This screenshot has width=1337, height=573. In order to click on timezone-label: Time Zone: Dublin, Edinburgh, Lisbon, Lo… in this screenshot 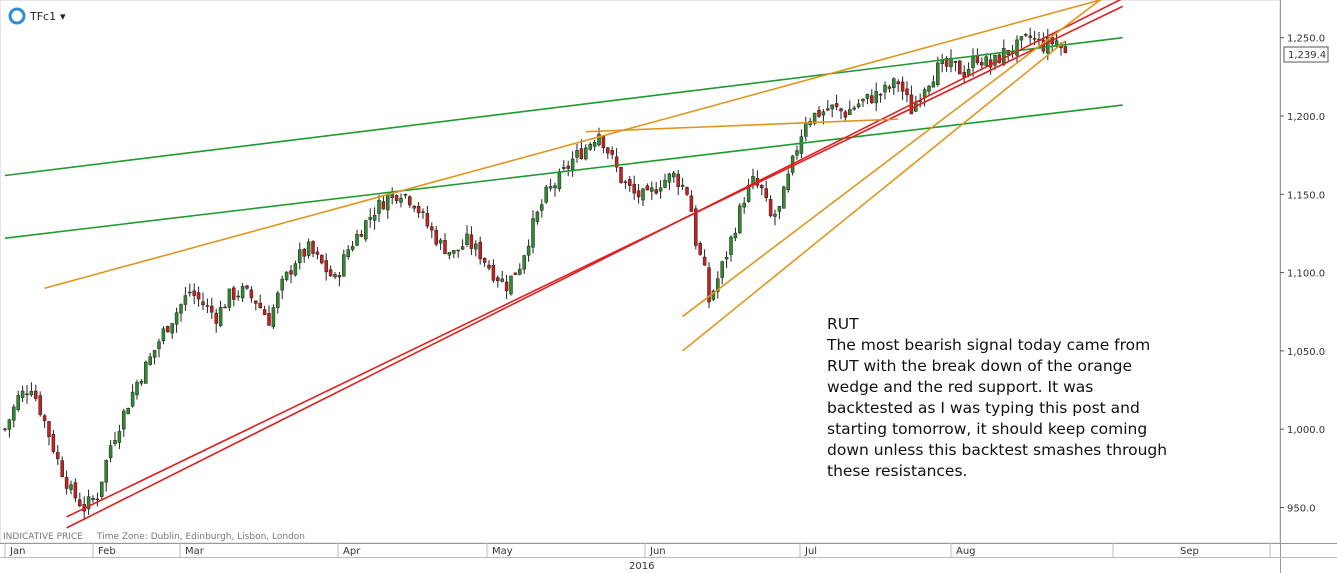, I will do `click(200, 537)`.